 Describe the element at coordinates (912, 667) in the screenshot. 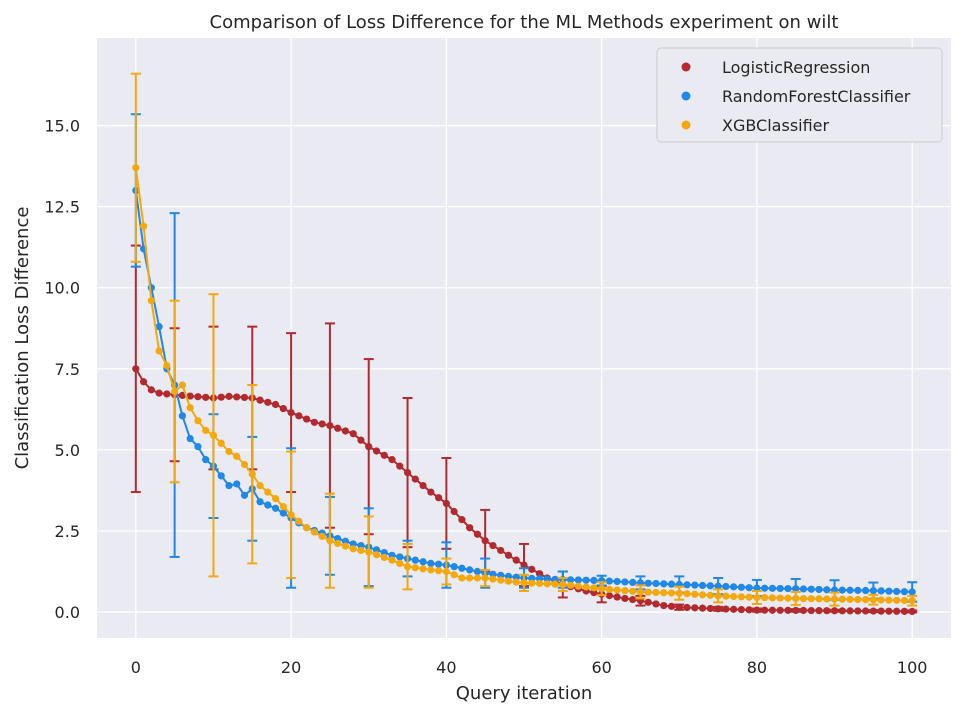

I see `x-tick-label: 100` at that location.